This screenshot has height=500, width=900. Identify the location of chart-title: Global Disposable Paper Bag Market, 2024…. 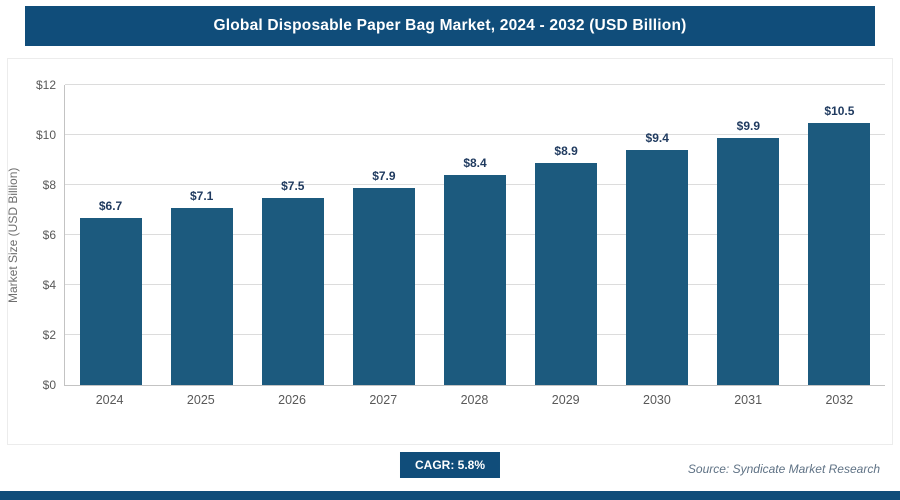
(450, 25).